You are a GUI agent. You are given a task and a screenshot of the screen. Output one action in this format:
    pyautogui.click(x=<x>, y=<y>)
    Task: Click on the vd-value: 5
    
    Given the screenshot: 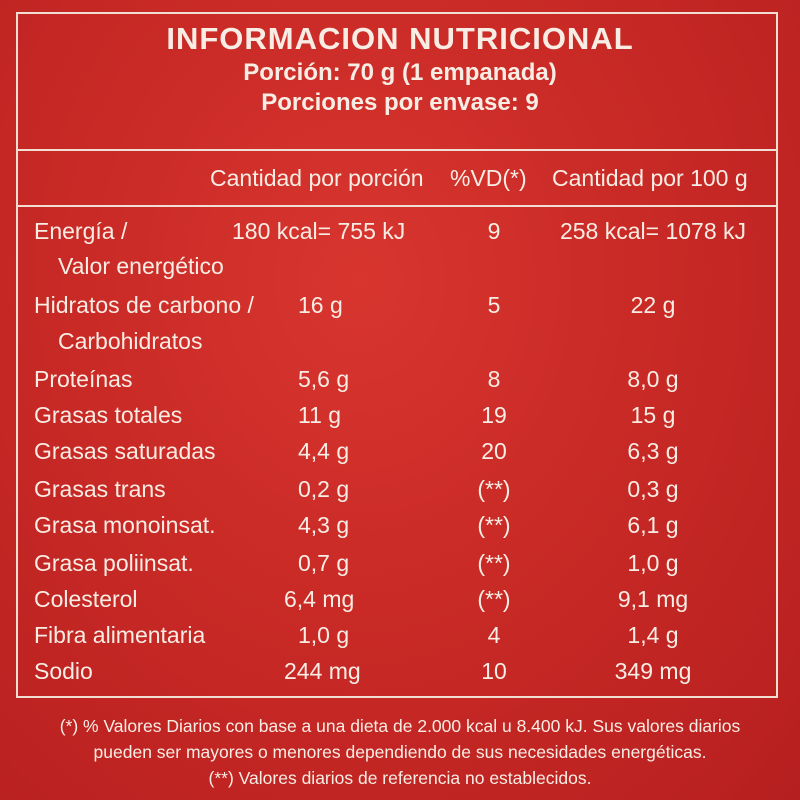 What is the action you would take?
    pyautogui.click(x=494, y=305)
    